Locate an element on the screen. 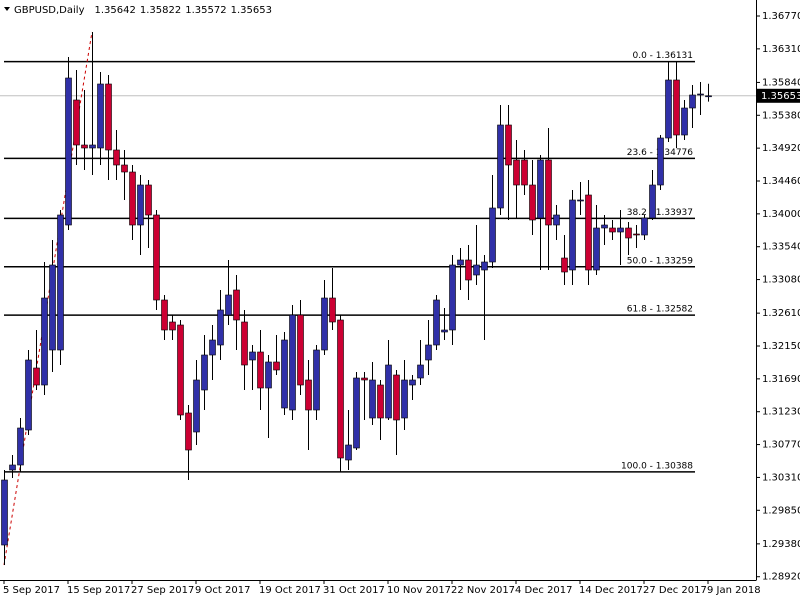  fib-label: 61.8 - 1.32582 is located at coordinates (660, 310).